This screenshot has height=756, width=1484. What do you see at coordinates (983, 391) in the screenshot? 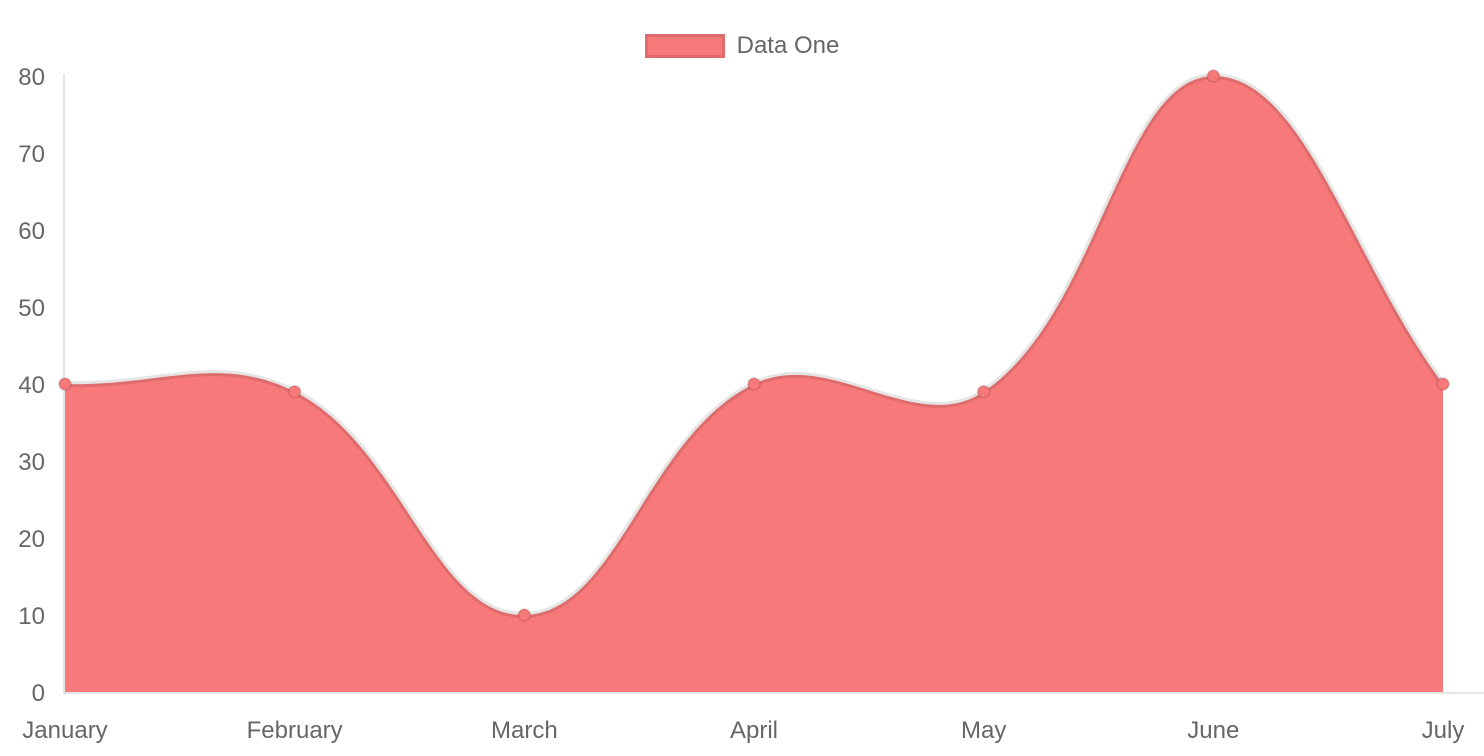
I see `data-point-may` at bounding box center [983, 391].